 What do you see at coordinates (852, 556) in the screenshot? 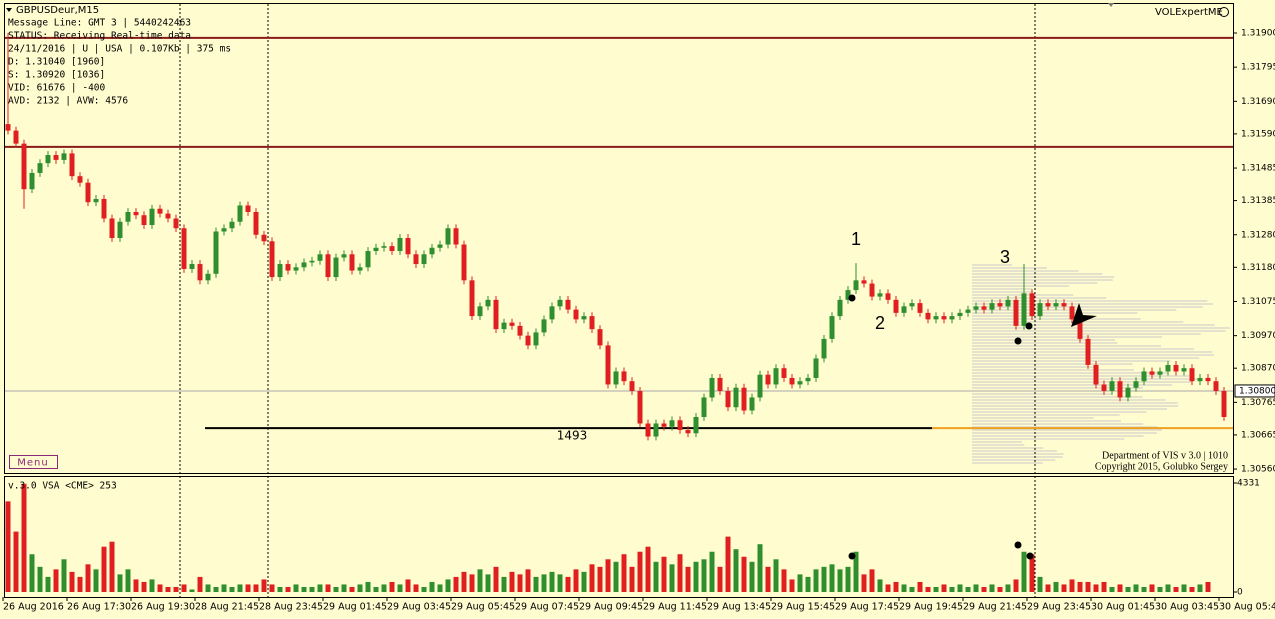
I see `signal-dot` at bounding box center [852, 556].